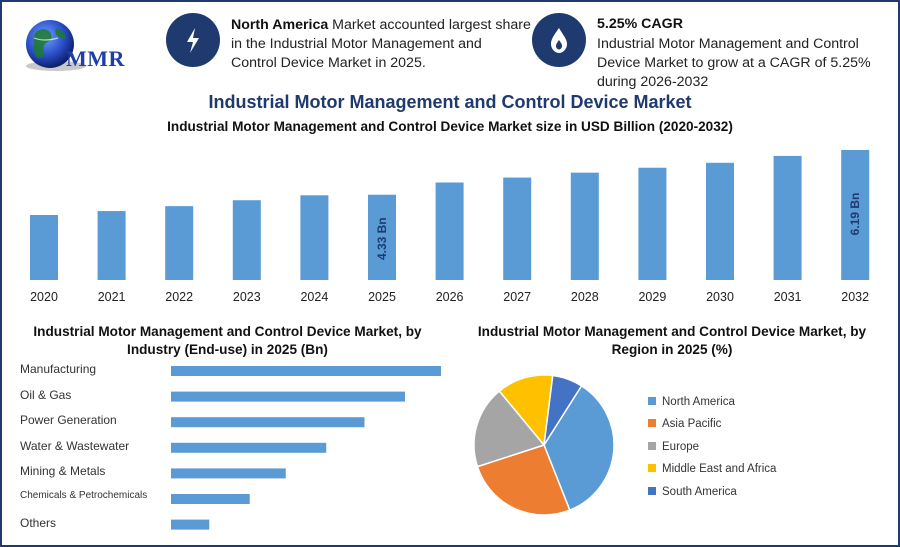 The height and width of the screenshot is (547, 900). What do you see at coordinates (652, 223) in the screenshot?
I see `bar-2029` at bounding box center [652, 223].